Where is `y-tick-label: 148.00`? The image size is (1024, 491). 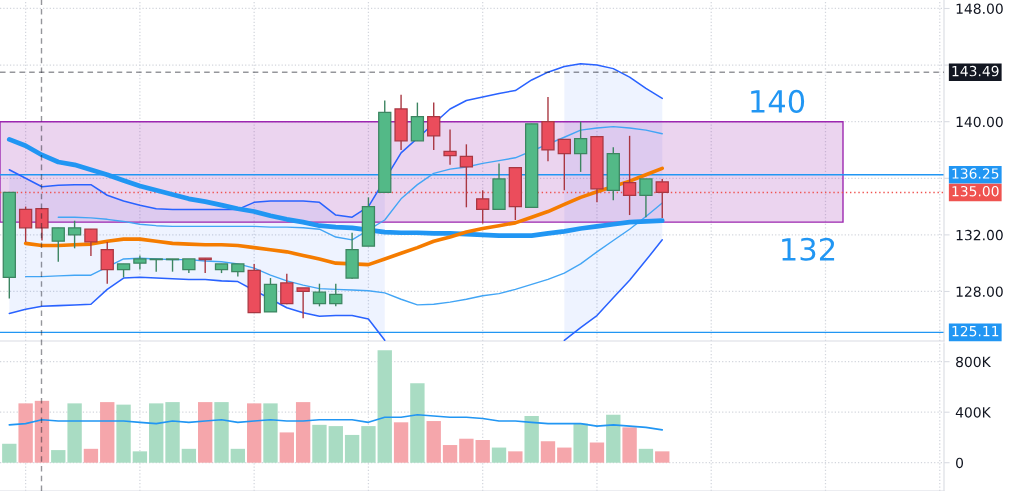 y-tick-label: 148.00 is located at coordinates (979, 8).